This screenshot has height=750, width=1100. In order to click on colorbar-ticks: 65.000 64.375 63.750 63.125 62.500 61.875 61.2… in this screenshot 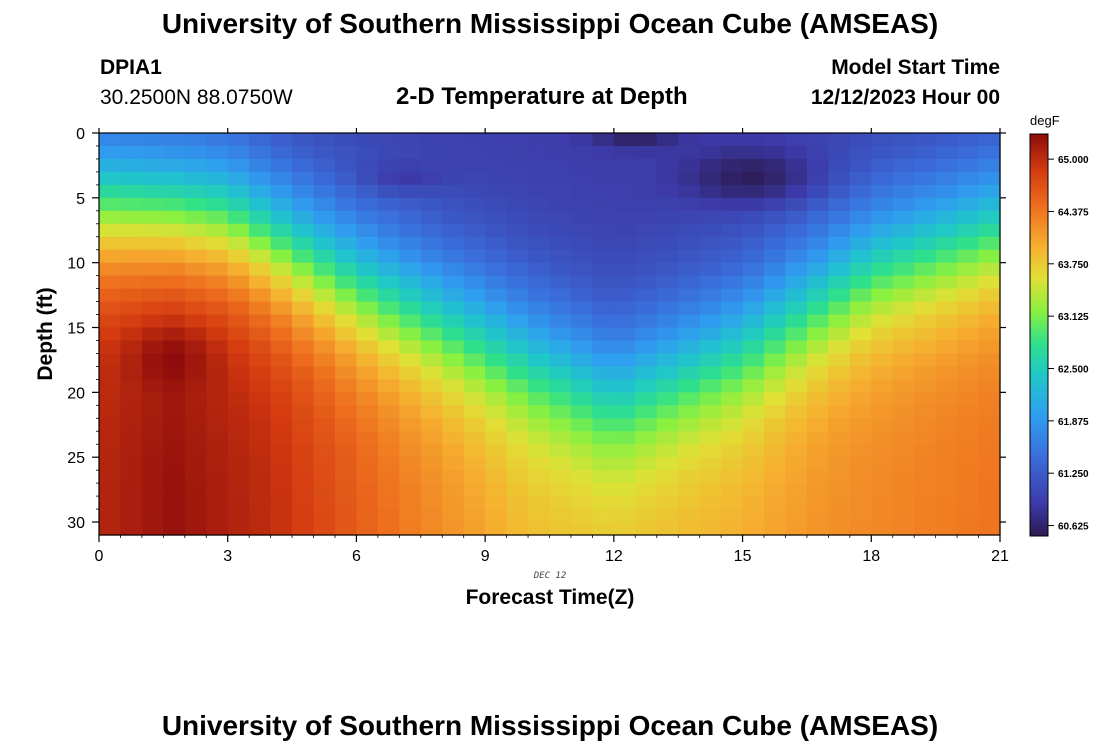, I will do `click(1068, 344)`.